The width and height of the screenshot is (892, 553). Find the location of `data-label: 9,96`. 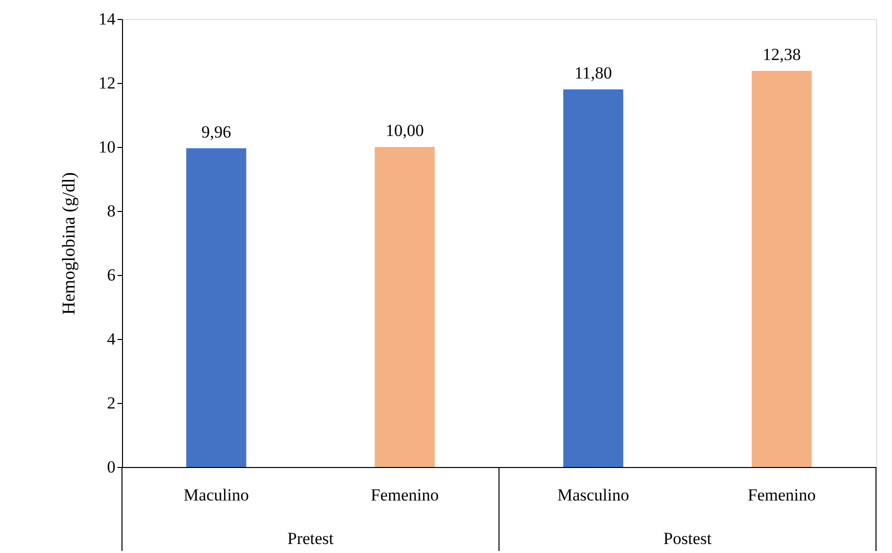

data-label: 9,96 is located at coordinates (216, 132).